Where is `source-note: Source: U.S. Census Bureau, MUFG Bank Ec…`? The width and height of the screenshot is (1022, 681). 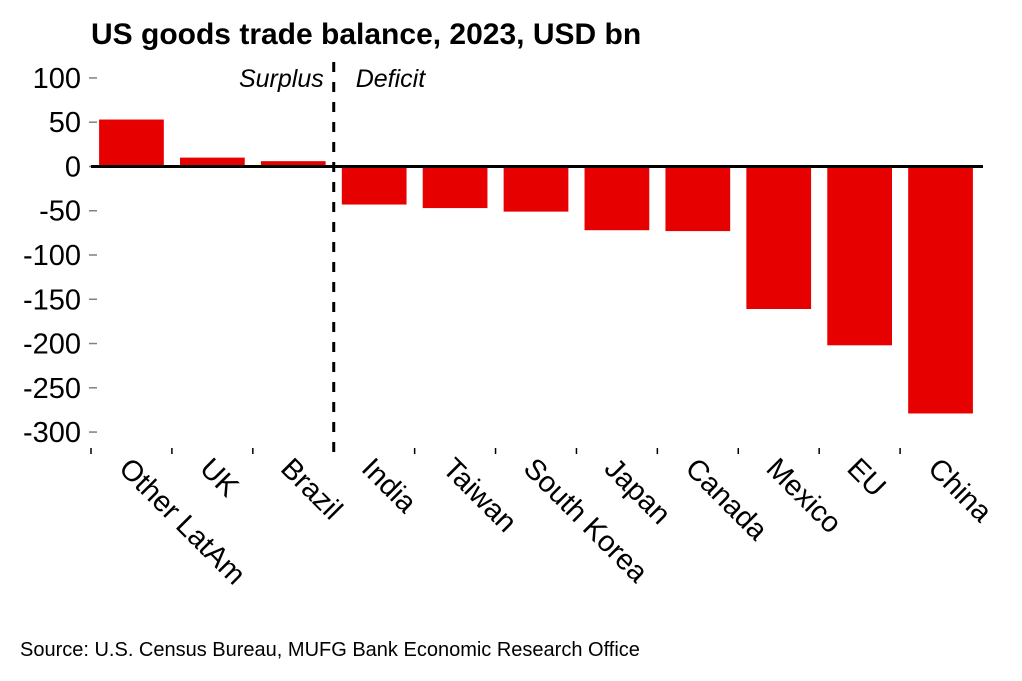
source-note: Source: U.S. Census Bureau, MUFG Bank Ec… is located at coordinates (330, 650).